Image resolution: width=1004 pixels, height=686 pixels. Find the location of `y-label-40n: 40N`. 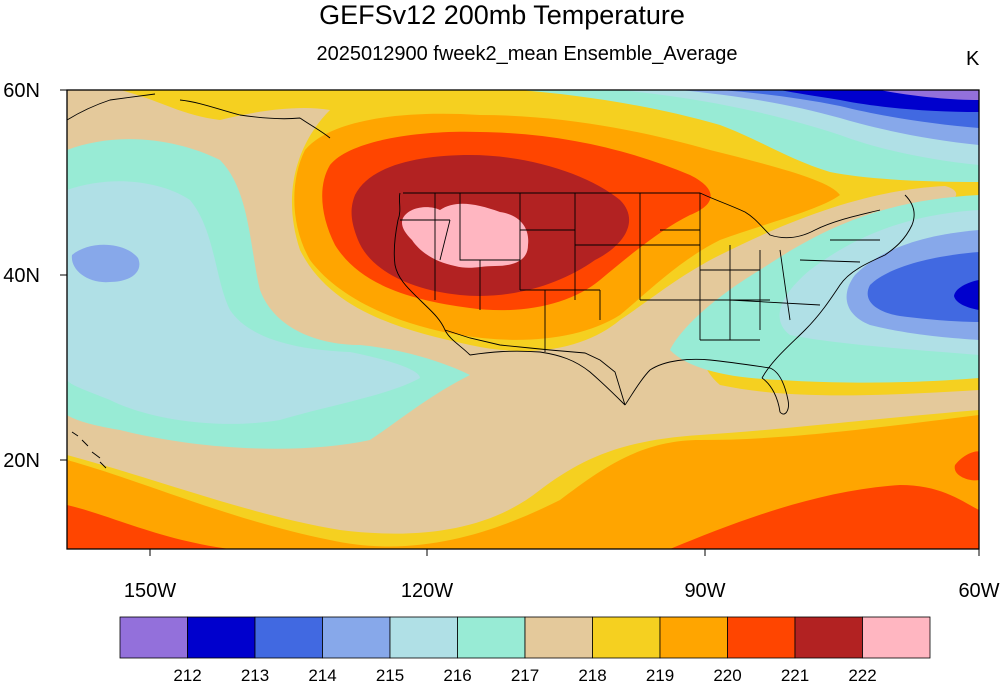

y-label-40n: 40N is located at coordinates (21, 276).